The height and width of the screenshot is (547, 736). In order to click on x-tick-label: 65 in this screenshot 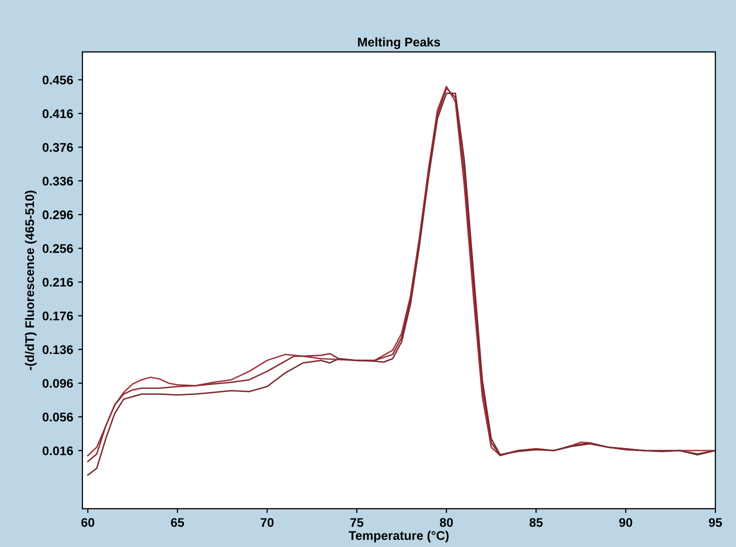, I will do `click(177, 522)`.